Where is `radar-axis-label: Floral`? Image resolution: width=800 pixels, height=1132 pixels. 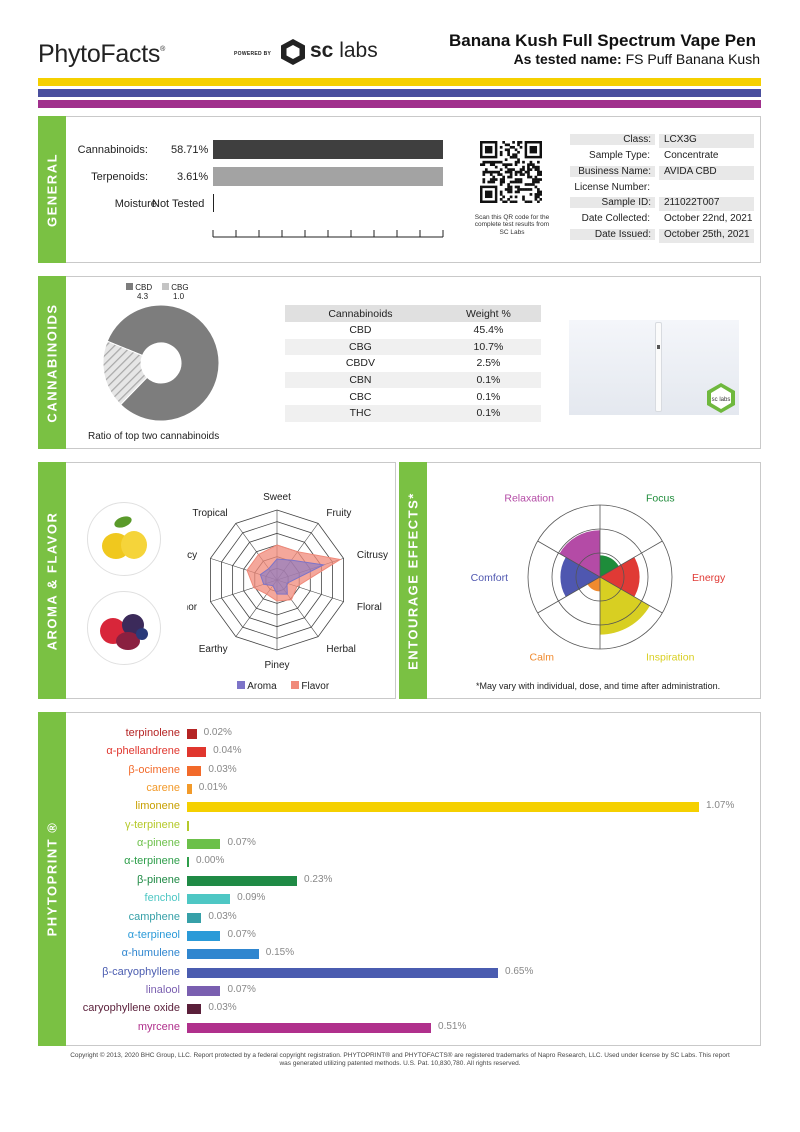 radar-axis-label: Floral is located at coordinates (369, 607).